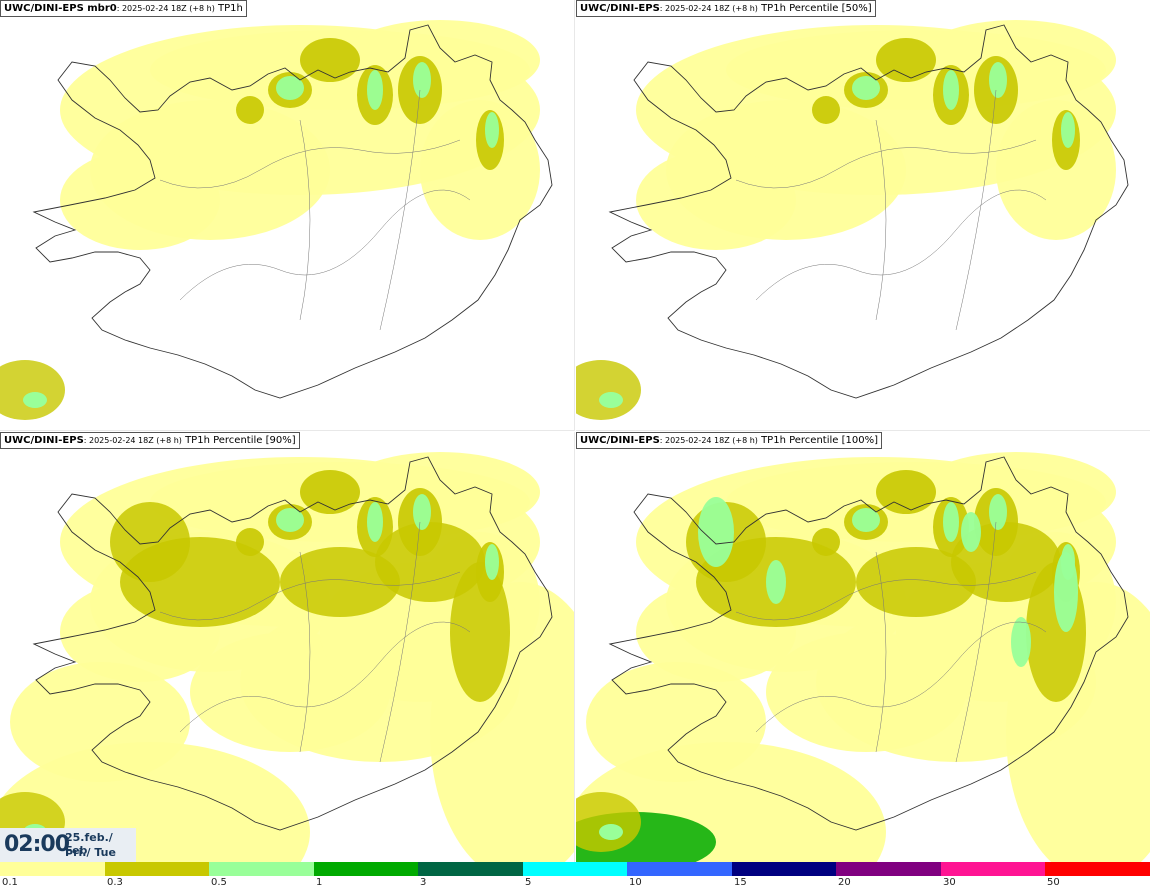 The width and height of the screenshot is (1150, 891). What do you see at coordinates (228, 8) in the screenshot?
I see `product-name: TP1h` at bounding box center [228, 8].